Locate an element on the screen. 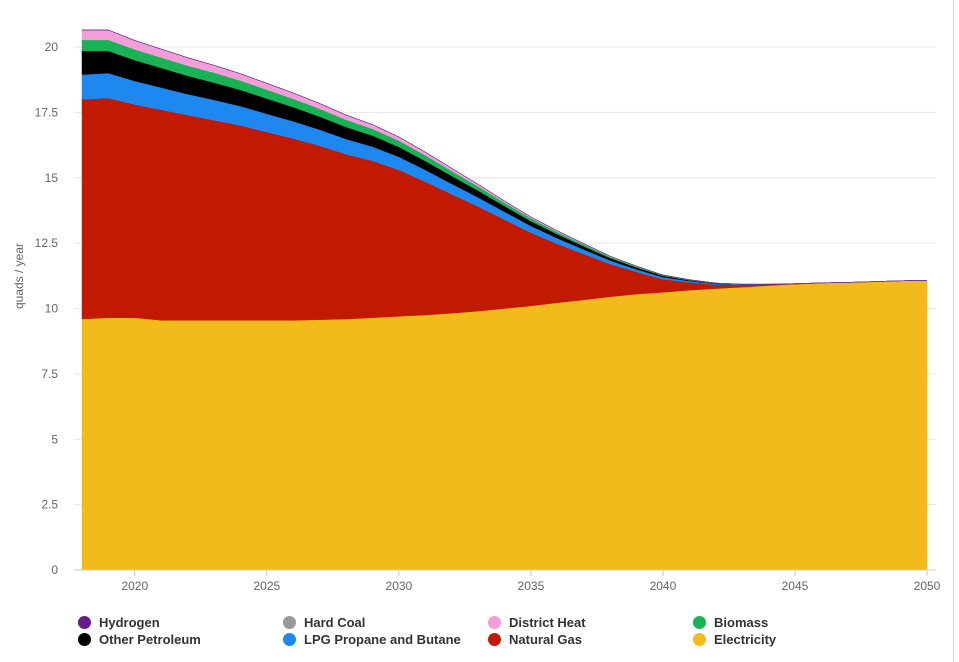  x-tick-label: 2025 is located at coordinates (266, 586).